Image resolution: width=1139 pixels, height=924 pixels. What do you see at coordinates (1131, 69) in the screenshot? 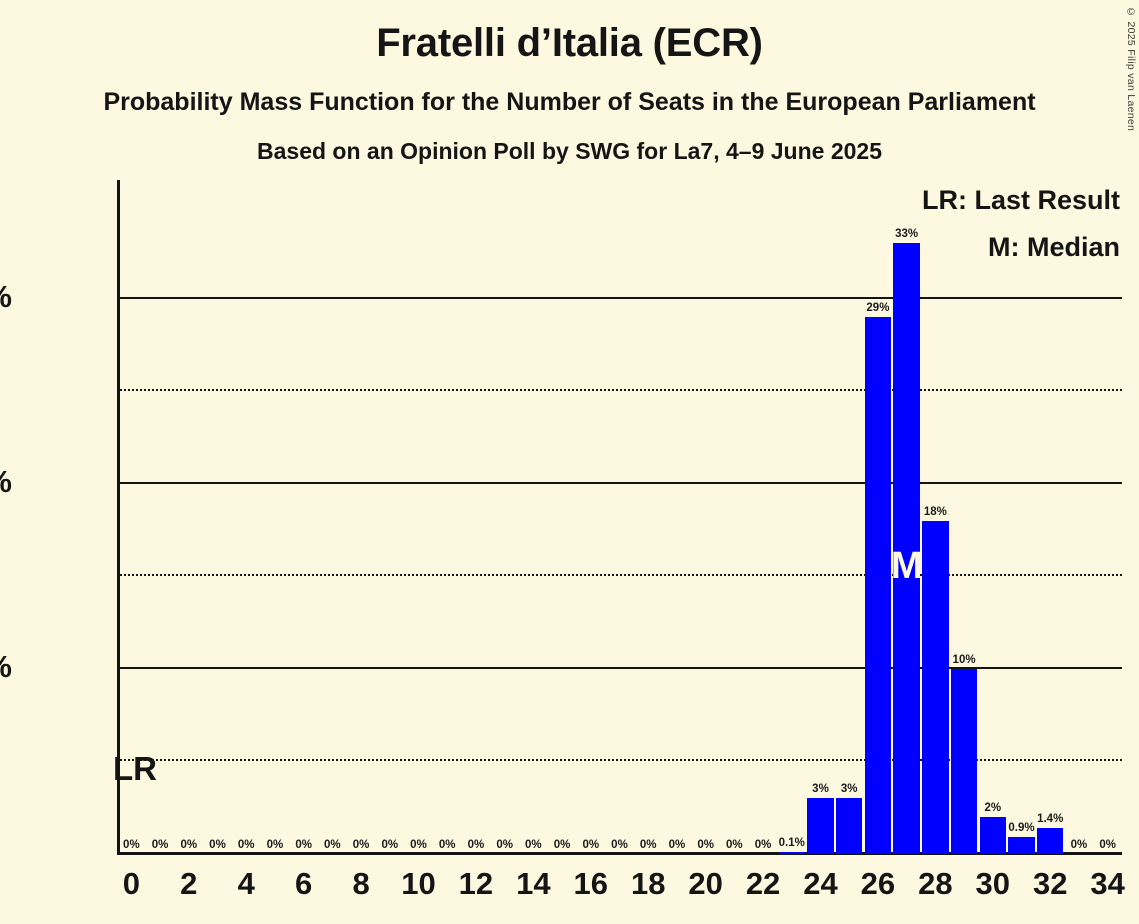
I see `copyright-notice: © 2025 Filip van Laenen` at bounding box center [1131, 69].